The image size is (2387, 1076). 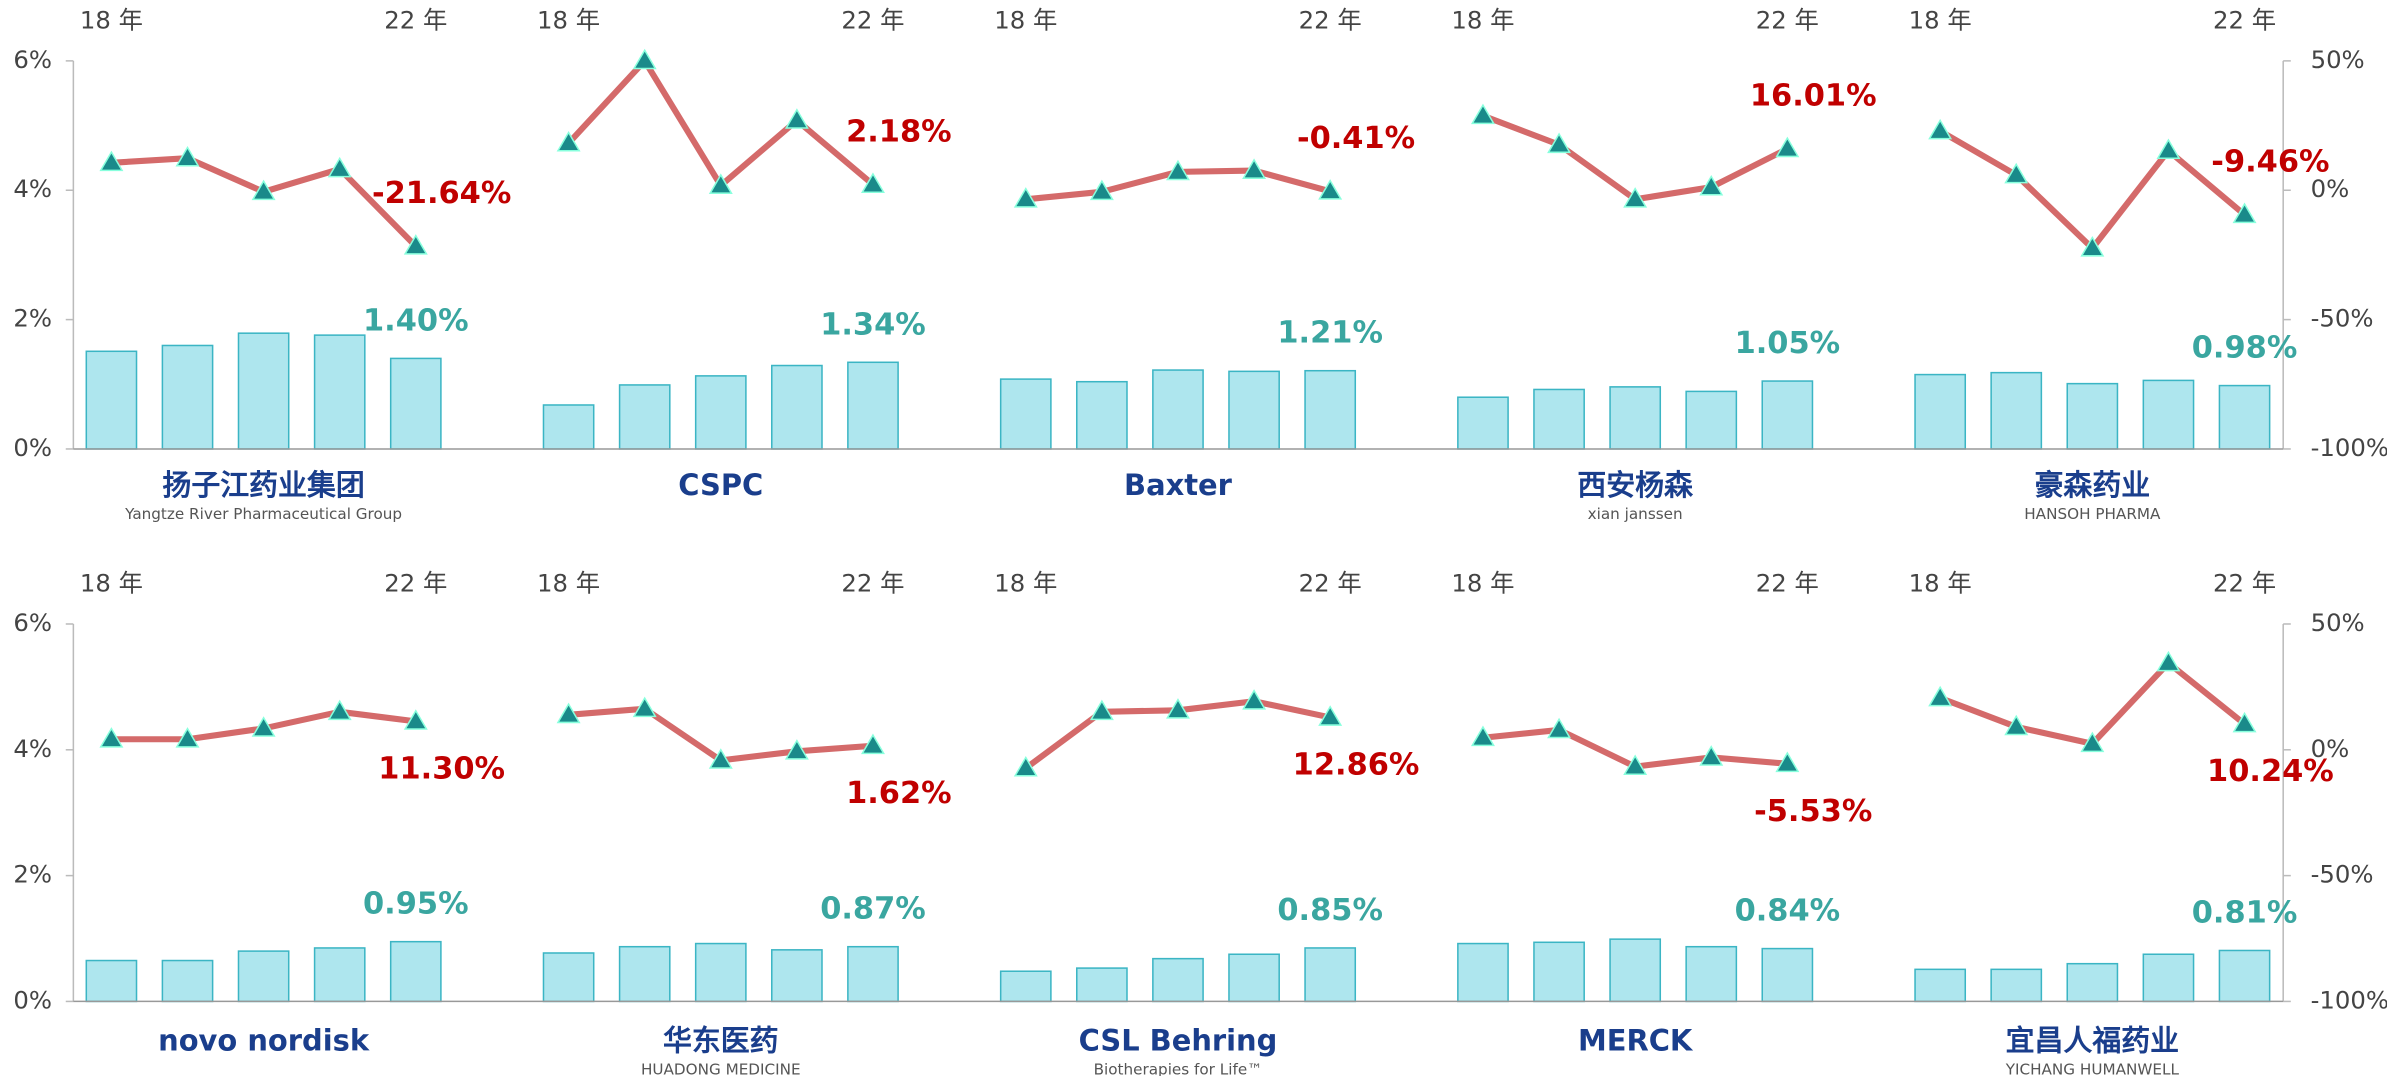 What do you see at coordinates (1788, 911) in the screenshot?
I see `bar-value-label: 0.84%` at bounding box center [1788, 911].